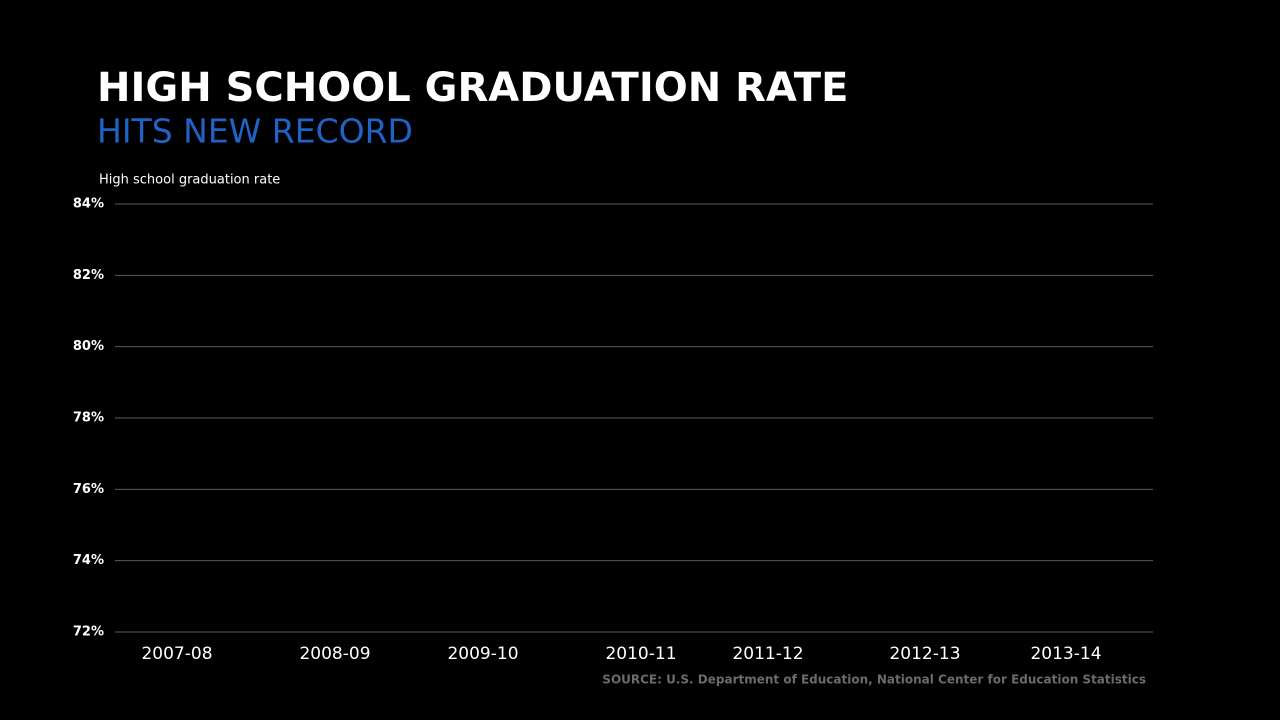 This screenshot has height=720, width=1280. Describe the element at coordinates (88, 346) in the screenshot. I see `y-tick-label: 80%` at that location.